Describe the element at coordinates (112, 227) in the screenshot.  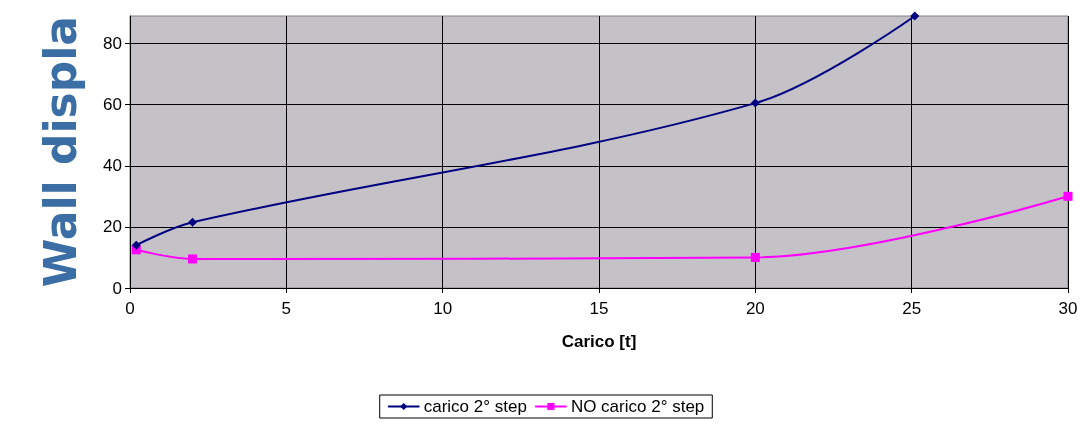
I see `y-tick-label: 20` at that location.